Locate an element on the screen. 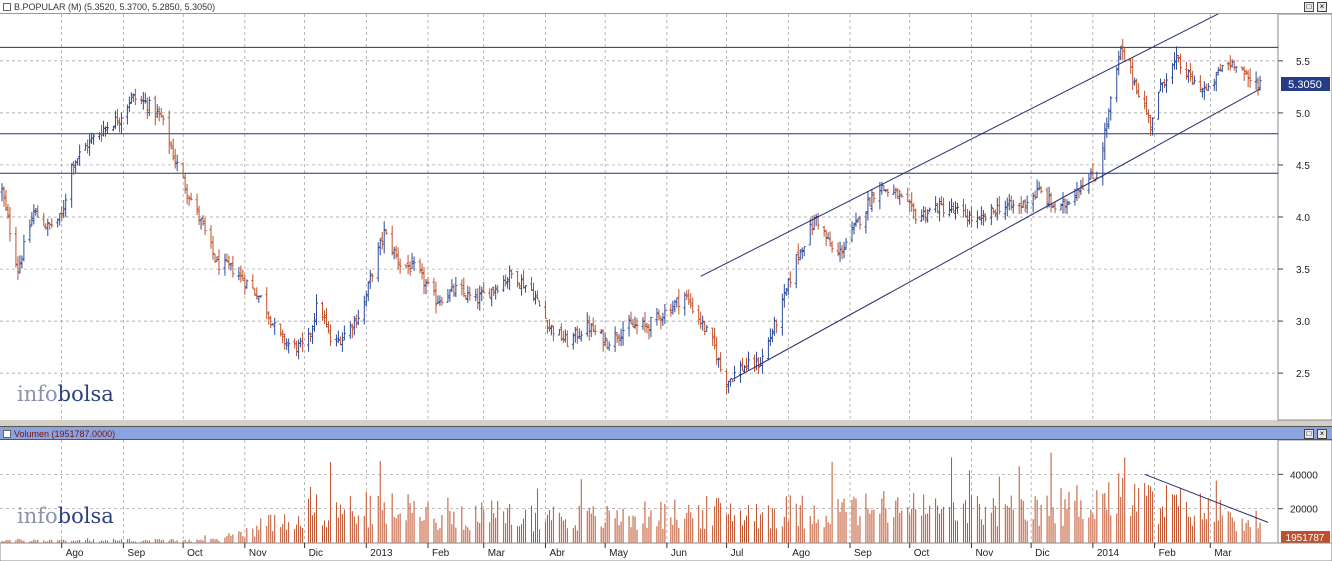 Image resolution: width=1332 pixels, height=561 pixels. last-volume-value: 1951787 is located at coordinates (1305, 538).